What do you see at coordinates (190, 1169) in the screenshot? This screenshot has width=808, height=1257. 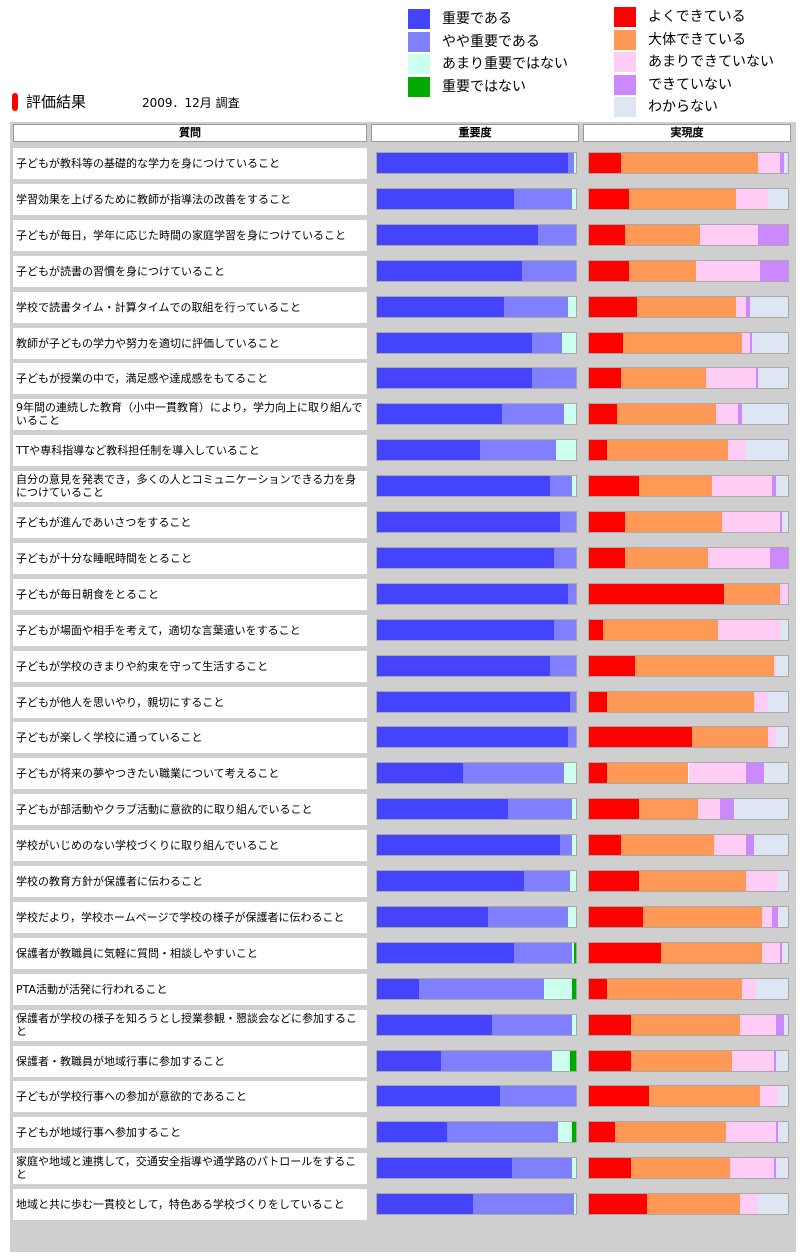 I see `question-text: 家庭や地域と連携して，交通安全指導や通学路のパトロールをすること` at bounding box center [190, 1169].